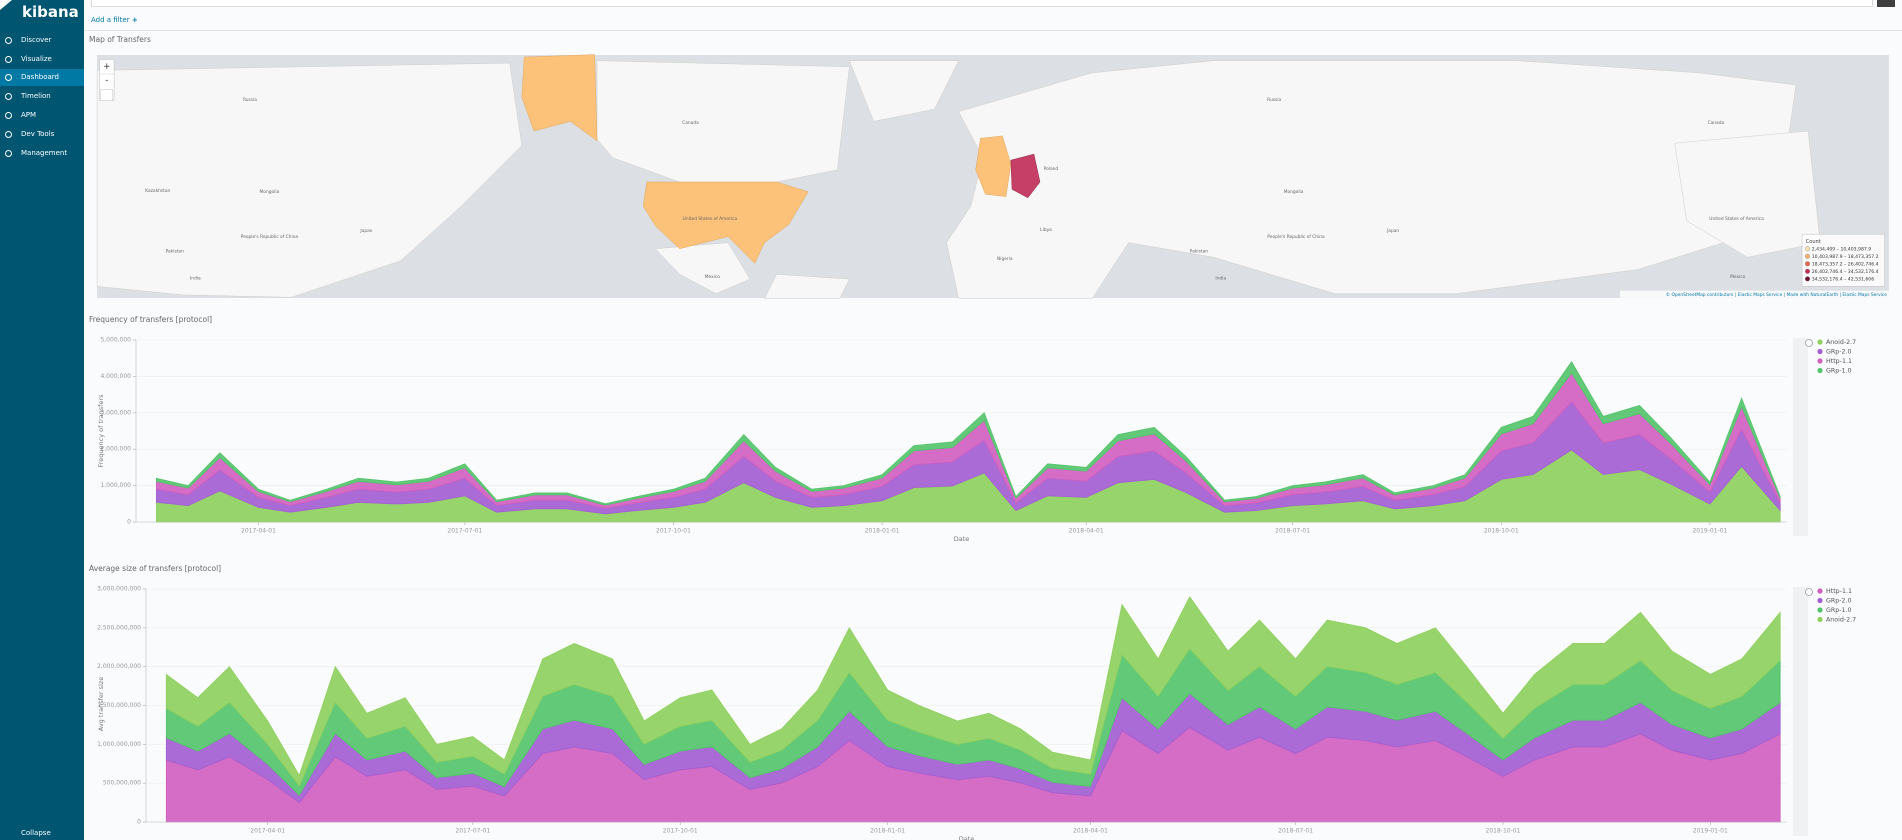  Describe the element at coordinates (6, 5) in the screenshot. I see `logo` at that location.